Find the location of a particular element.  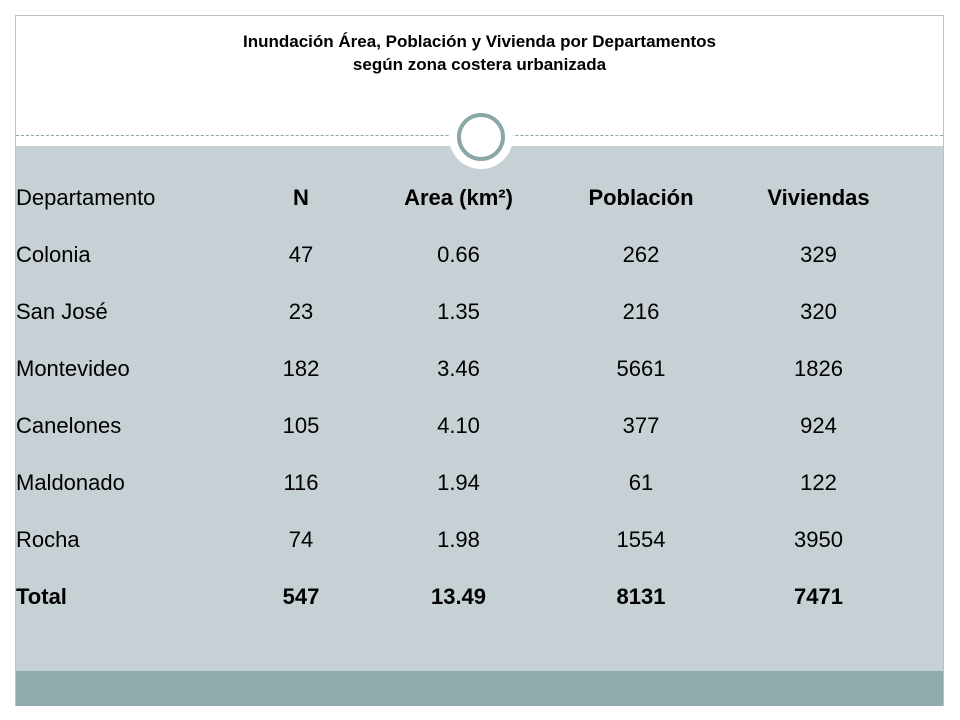

cell-area: 3.46 is located at coordinates (458, 368).